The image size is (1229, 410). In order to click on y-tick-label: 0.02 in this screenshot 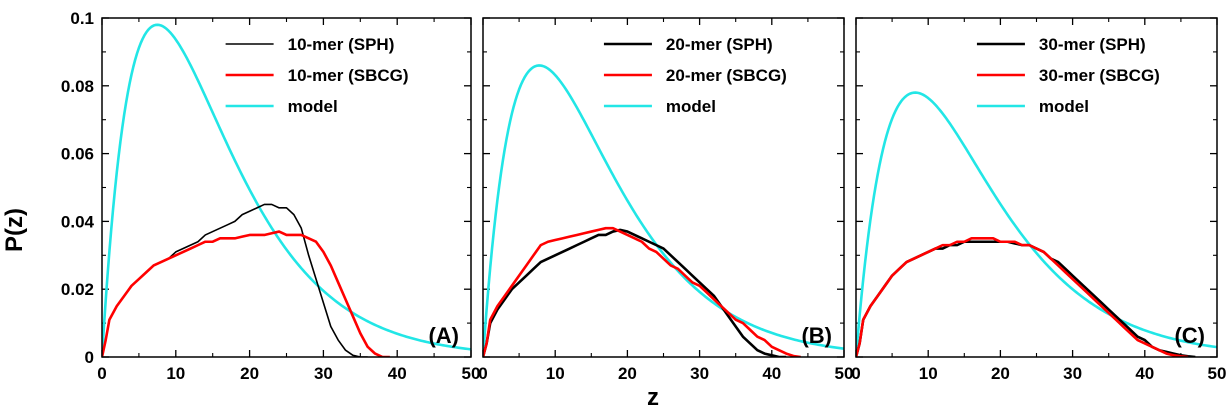, I will do `click(77, 289)`.